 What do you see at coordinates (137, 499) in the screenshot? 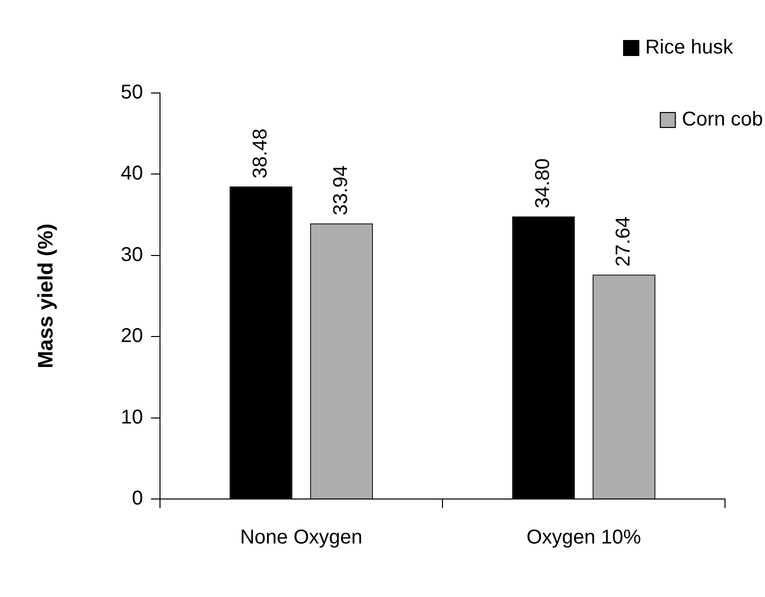
I see `y-tick-label: 0` at bounding box center [137, 499].